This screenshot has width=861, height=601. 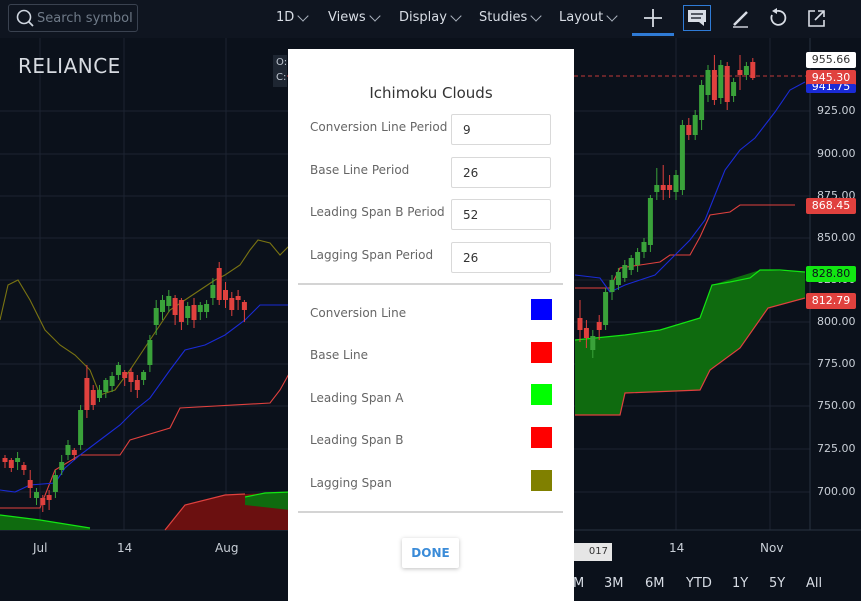 I want to click on base-color-label: Base Line, so click(x=339, y=355).